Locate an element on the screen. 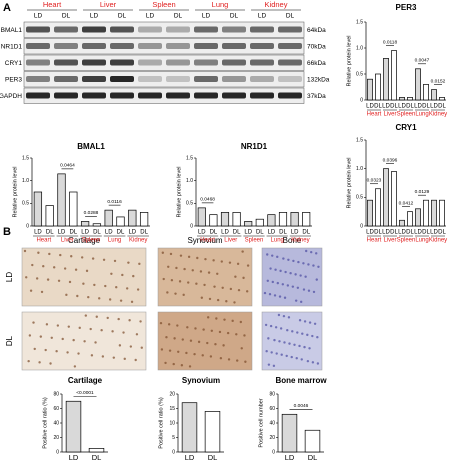 Image resolution: width=474 pixels, height=469 pixels. chart-title: BMAL1 is located at coordinates (91, 146).